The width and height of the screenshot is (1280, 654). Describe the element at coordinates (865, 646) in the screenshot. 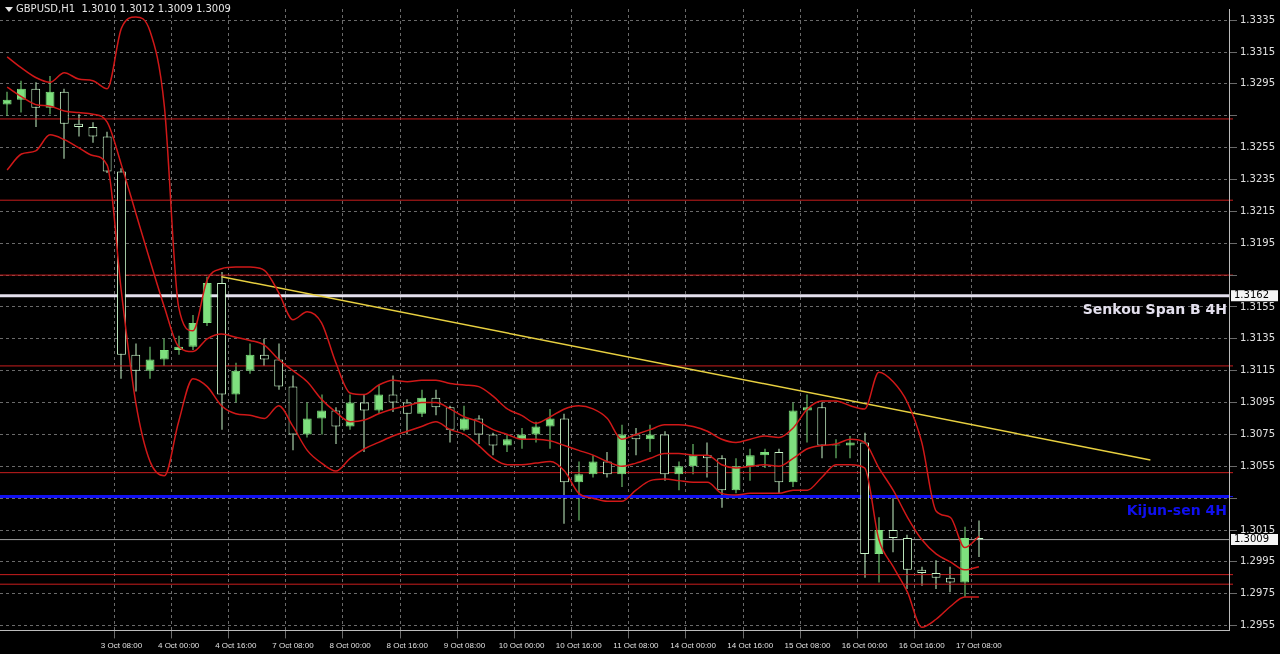

I see `x-tick-label: 16 Oct 00:00` at that location.